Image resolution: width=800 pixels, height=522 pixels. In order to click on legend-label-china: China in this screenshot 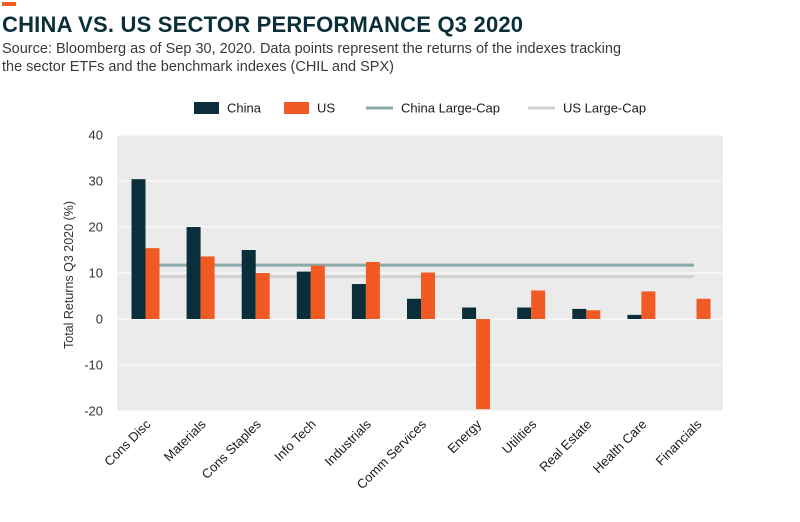, I will do `click(244, 108)`.